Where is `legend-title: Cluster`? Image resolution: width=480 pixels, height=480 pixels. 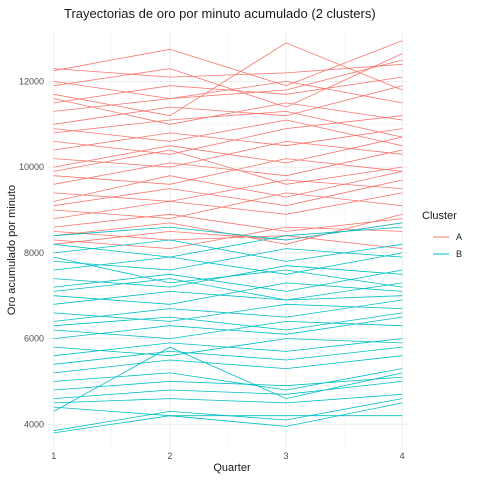 legend-title: Cluster is located at coordinates (439, 216).